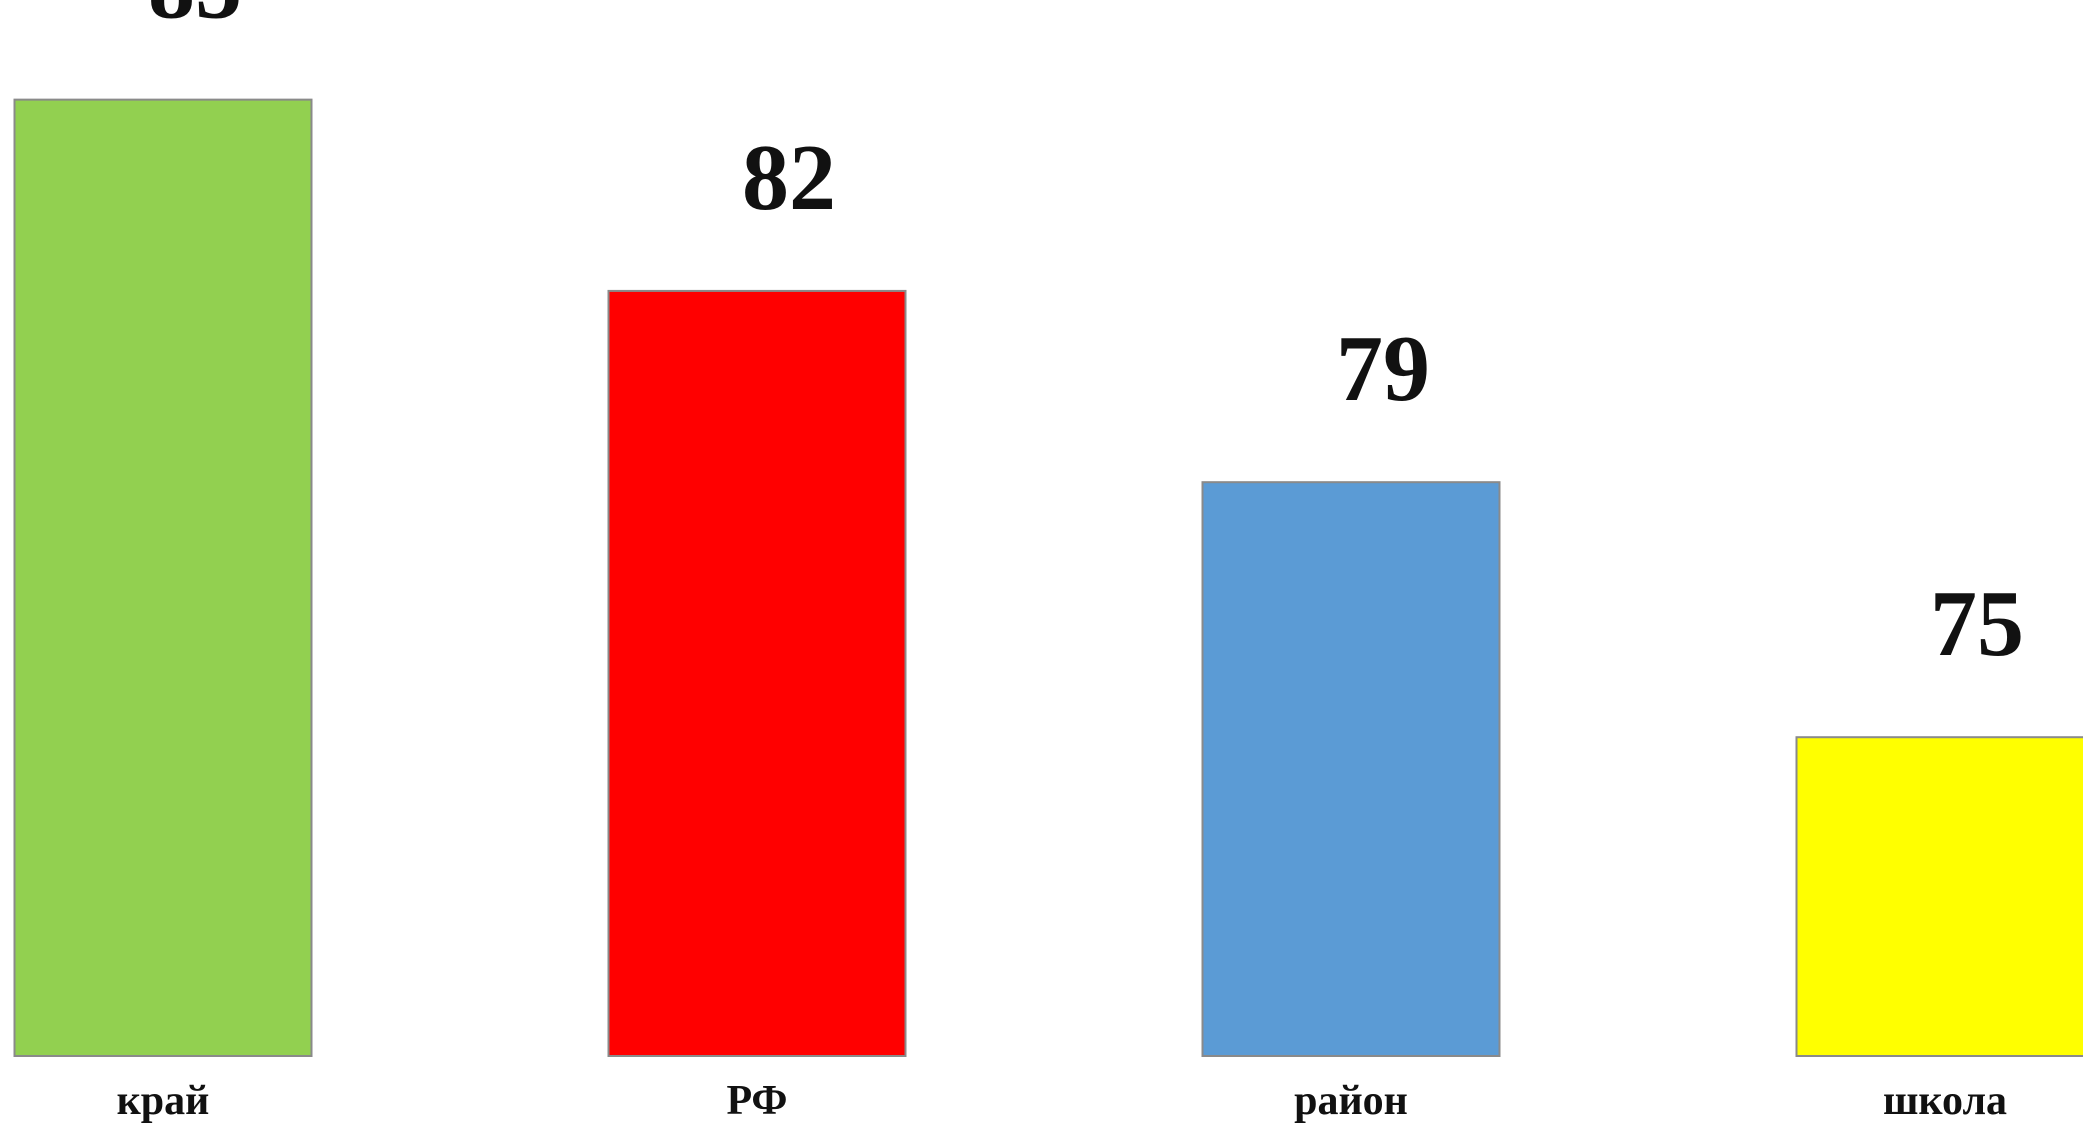 Image resolution: width=2083 pixels, height=1128 pixels. I want to click on x-tick-label: РФ, so click(756, 1101).